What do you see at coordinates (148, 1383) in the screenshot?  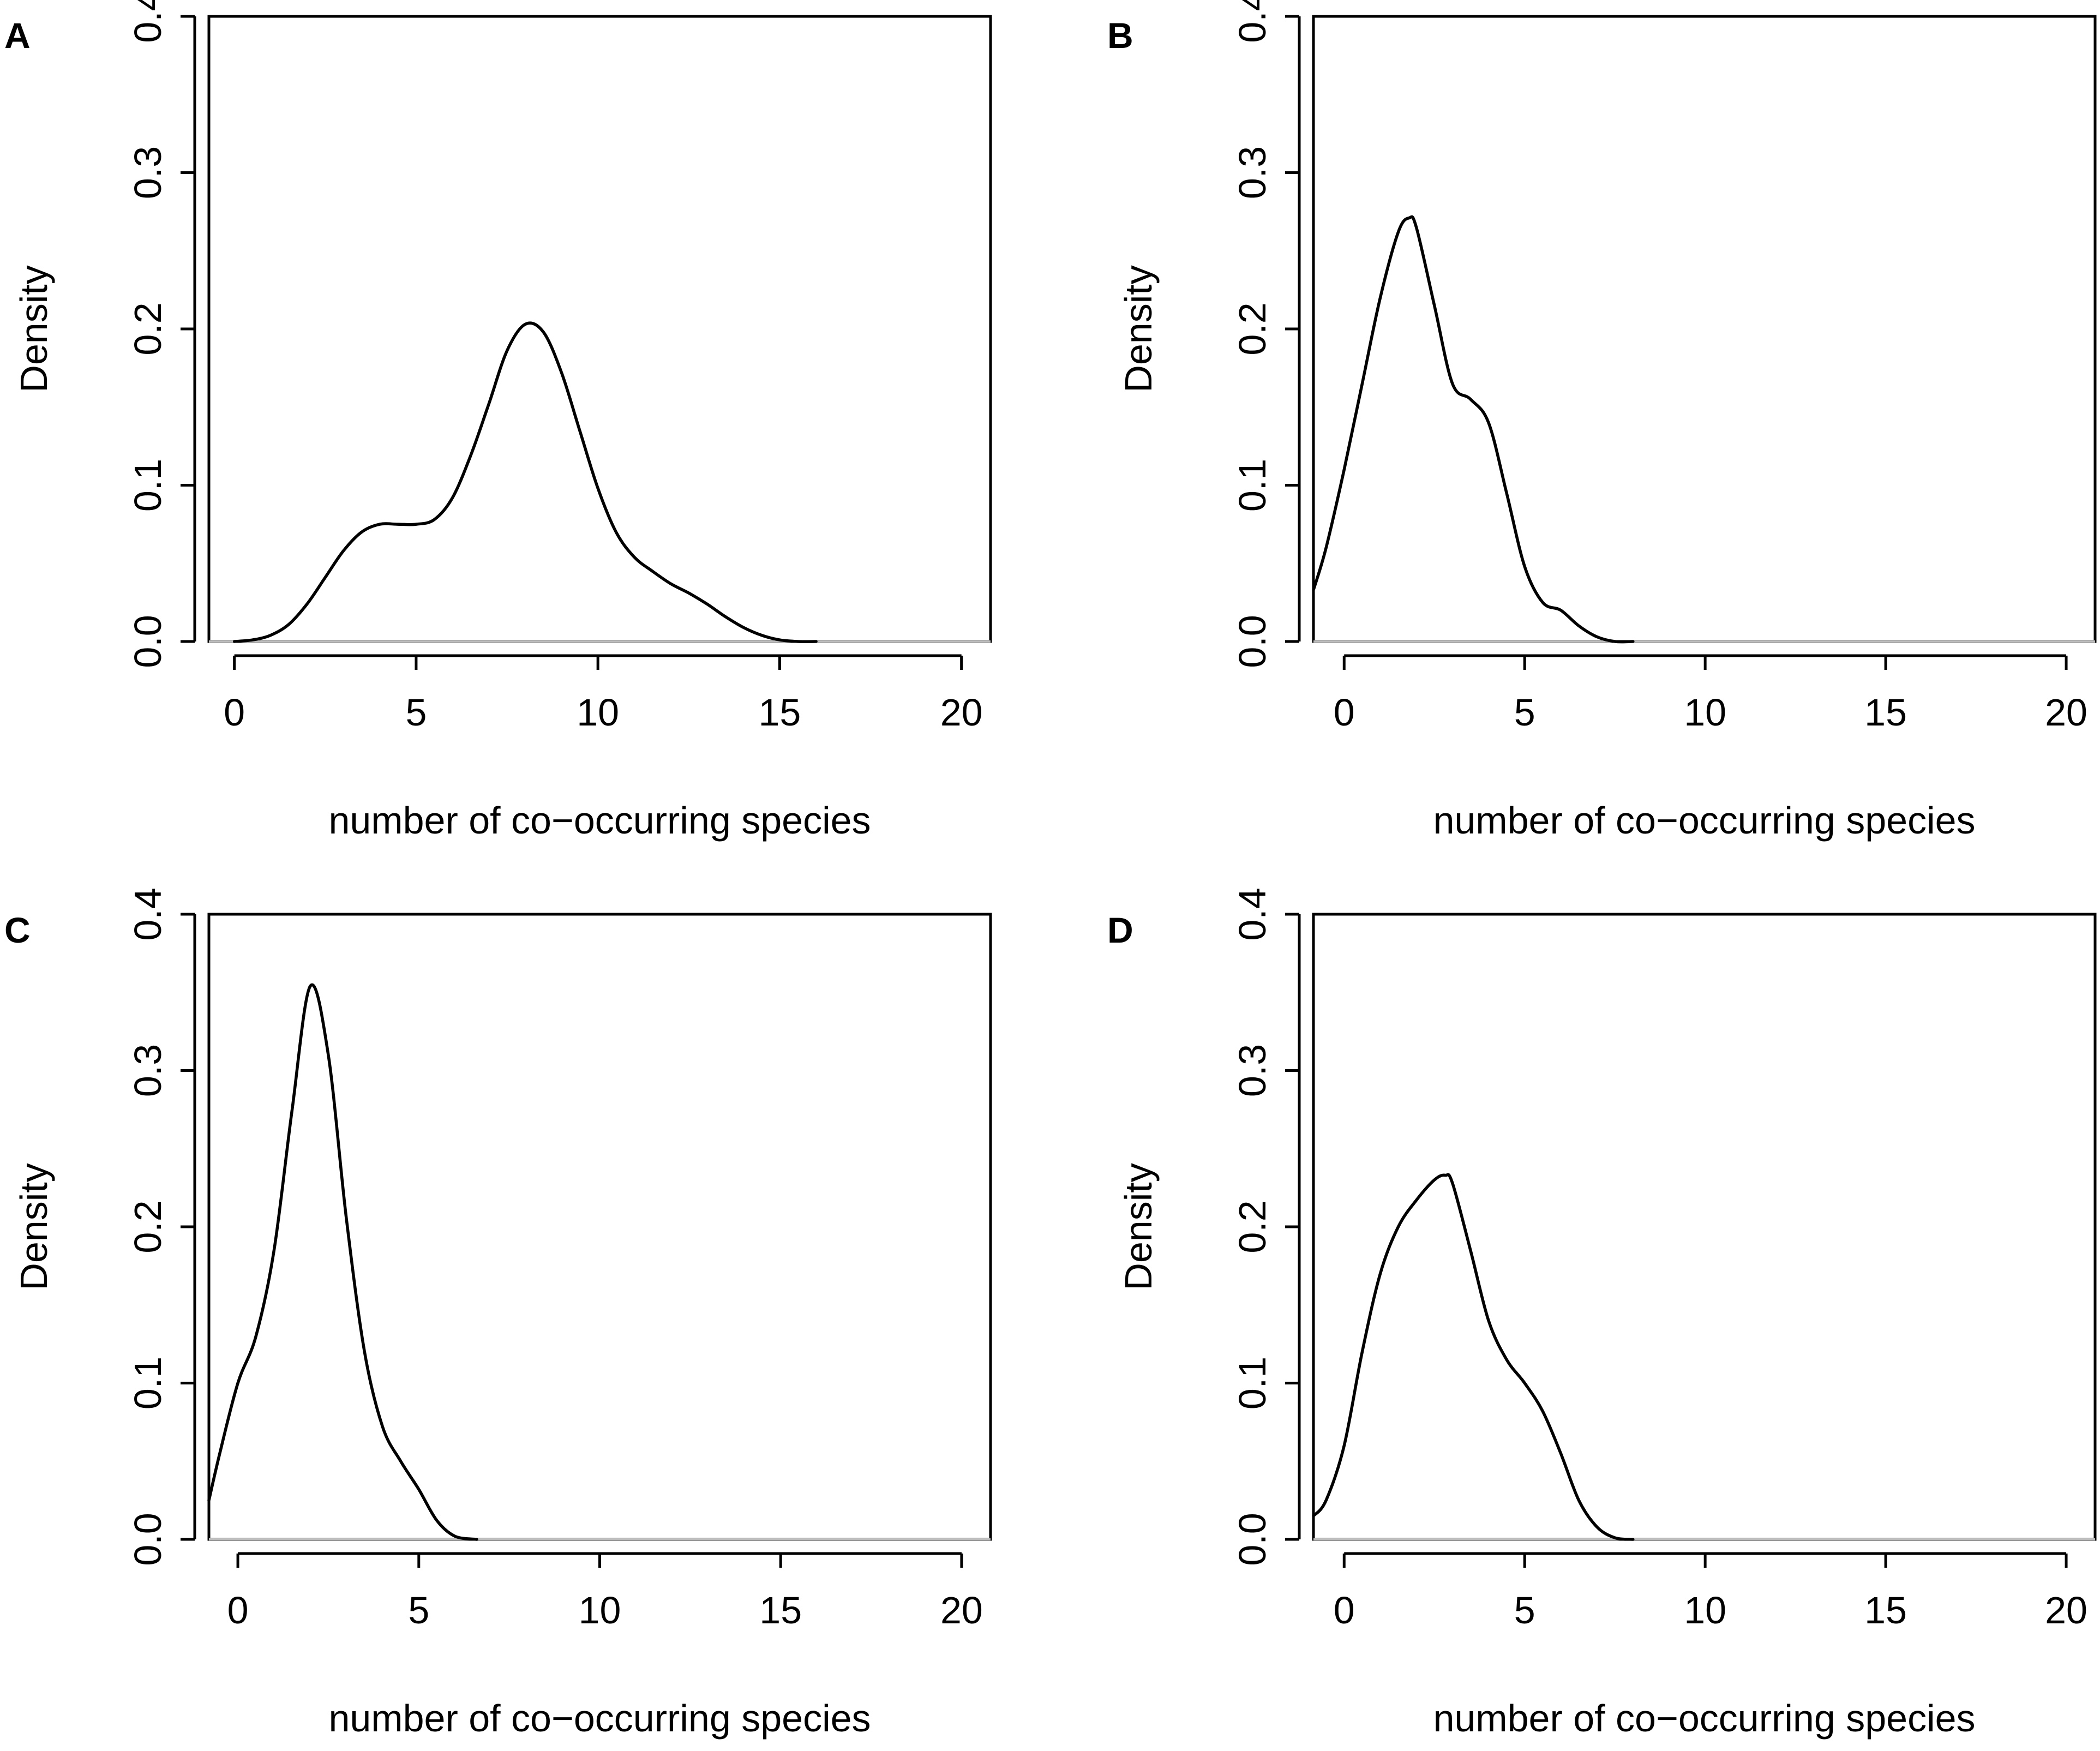 I see `panel-c-y-tick-label: 0.1` at bounding box center [148, 1383].